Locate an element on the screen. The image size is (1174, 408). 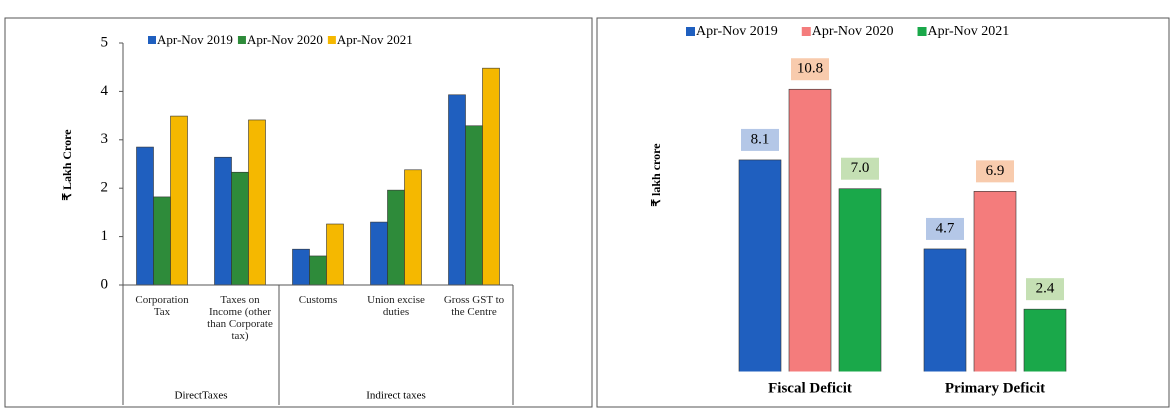
y-tick-label: 1 is located at coordinates (105, 236).